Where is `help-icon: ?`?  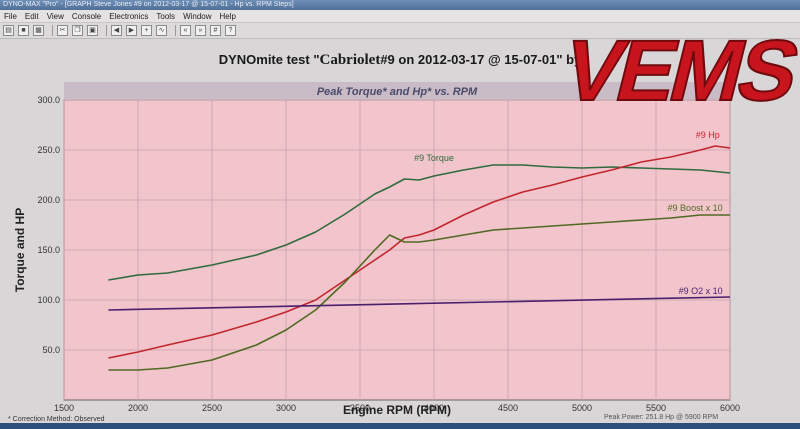
help-icon: ? is located at coordinates (230, 30).